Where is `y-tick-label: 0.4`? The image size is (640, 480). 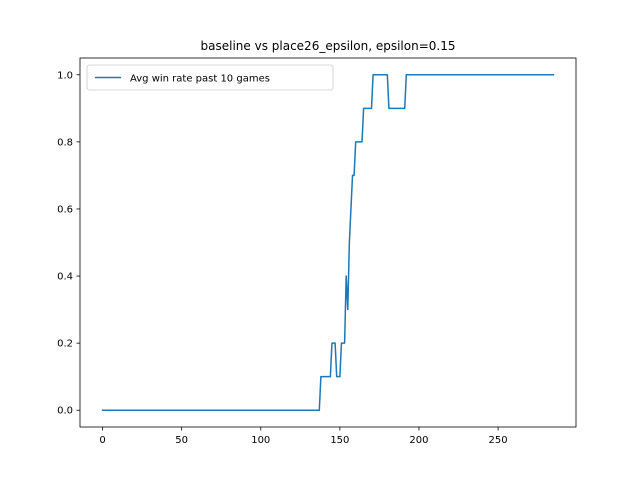 y-tick-label: 0.4 is located at coordinates (65, 277).